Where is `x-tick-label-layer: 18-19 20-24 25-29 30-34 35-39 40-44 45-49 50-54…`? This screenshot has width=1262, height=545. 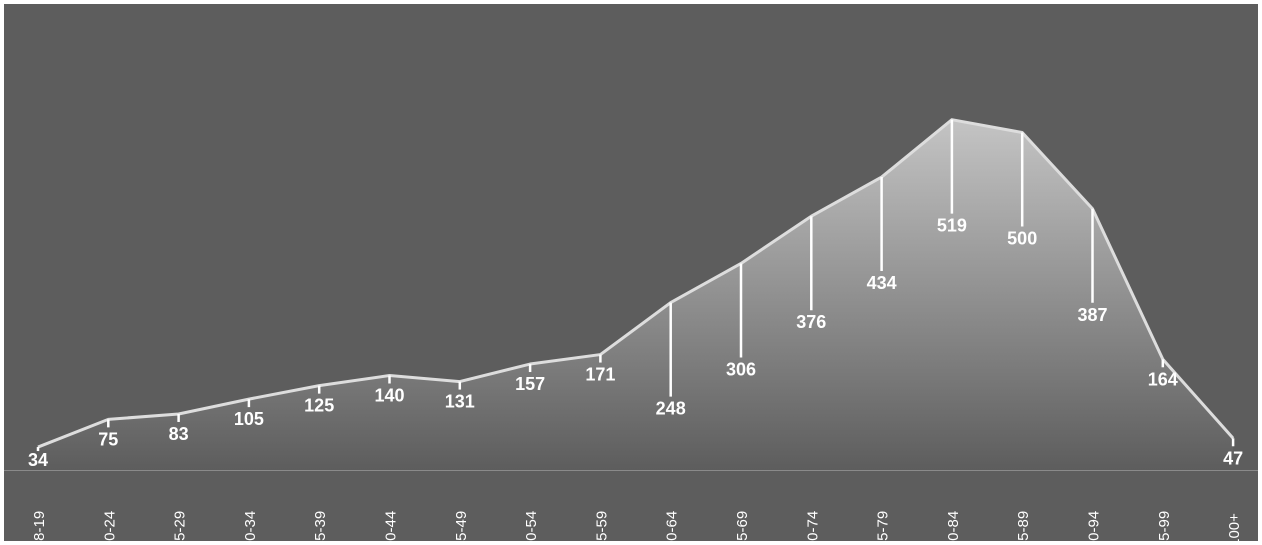
x-tick-label-layer: 18-19 20-24 25-29 30-34 35-39 40-44 45-49 50-54… is located at coordinates (637, 526).